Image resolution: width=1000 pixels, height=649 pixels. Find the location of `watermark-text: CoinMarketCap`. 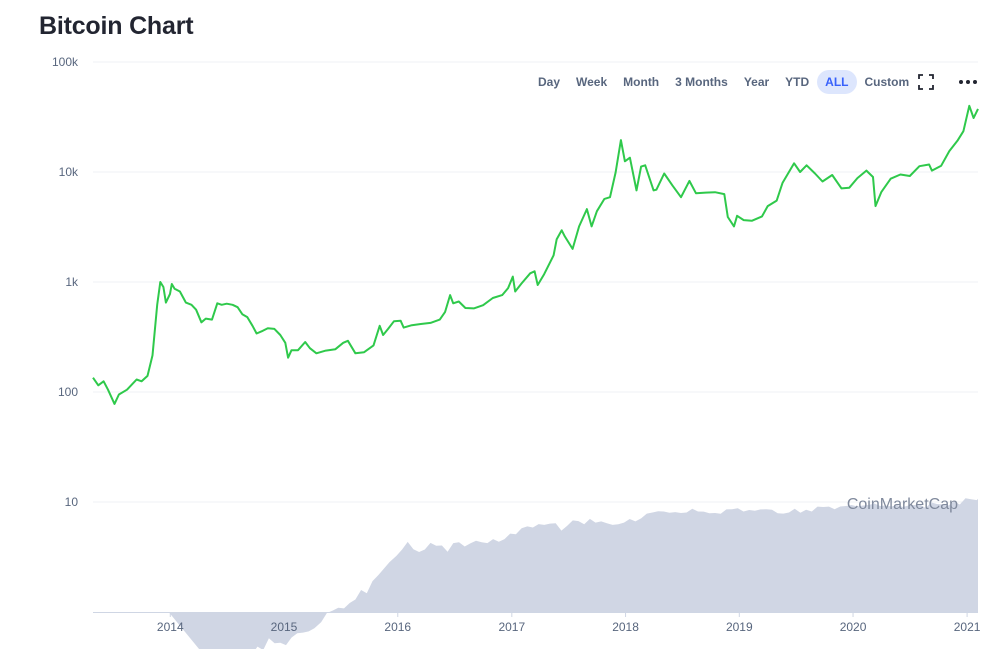

watermark-text: CoinMarketCap is located at coordinates (902, 504).